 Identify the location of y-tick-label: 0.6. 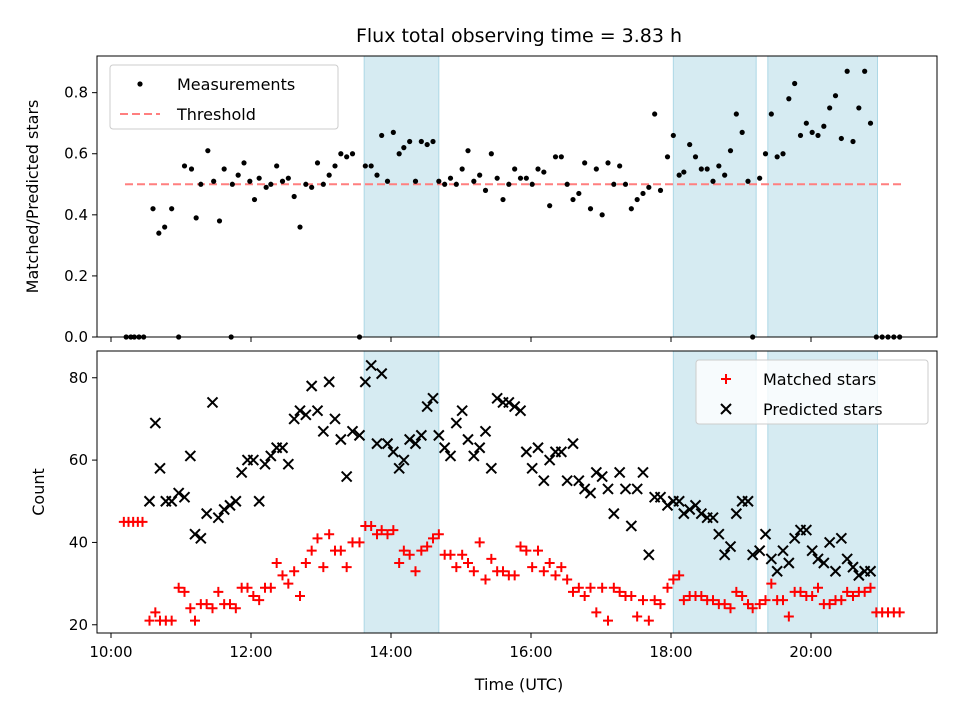
(76, 154).